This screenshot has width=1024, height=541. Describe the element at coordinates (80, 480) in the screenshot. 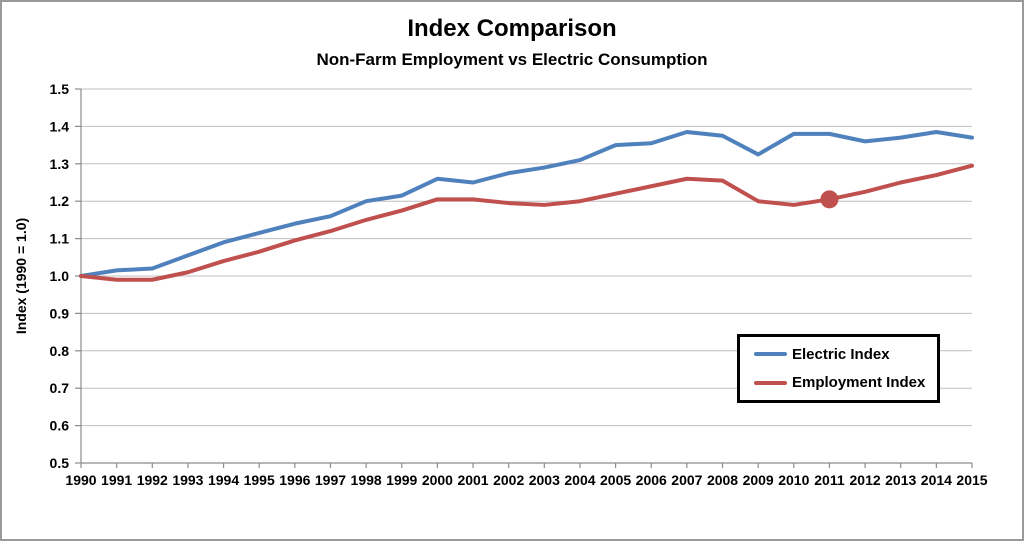

I see `x-axis-tick-label: 1990` at that location.